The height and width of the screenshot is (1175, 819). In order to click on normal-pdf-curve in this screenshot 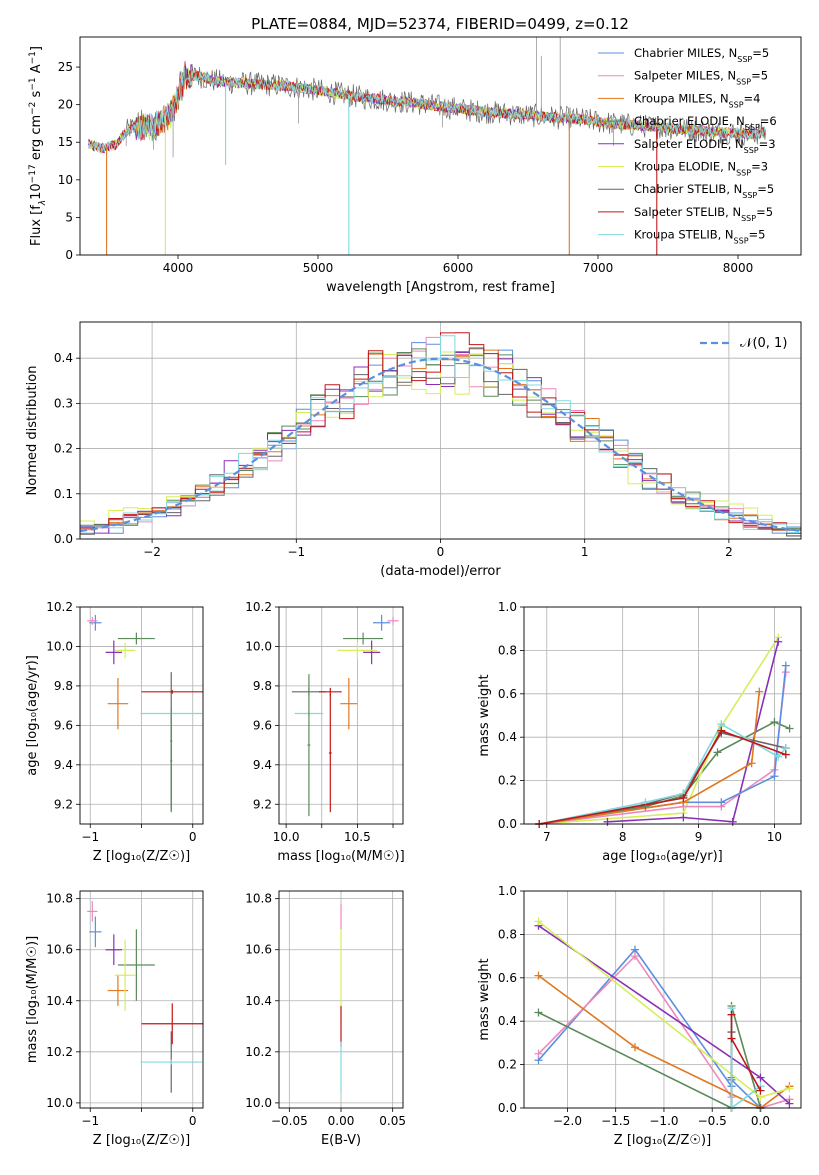, I will do `click(440, 445)`.